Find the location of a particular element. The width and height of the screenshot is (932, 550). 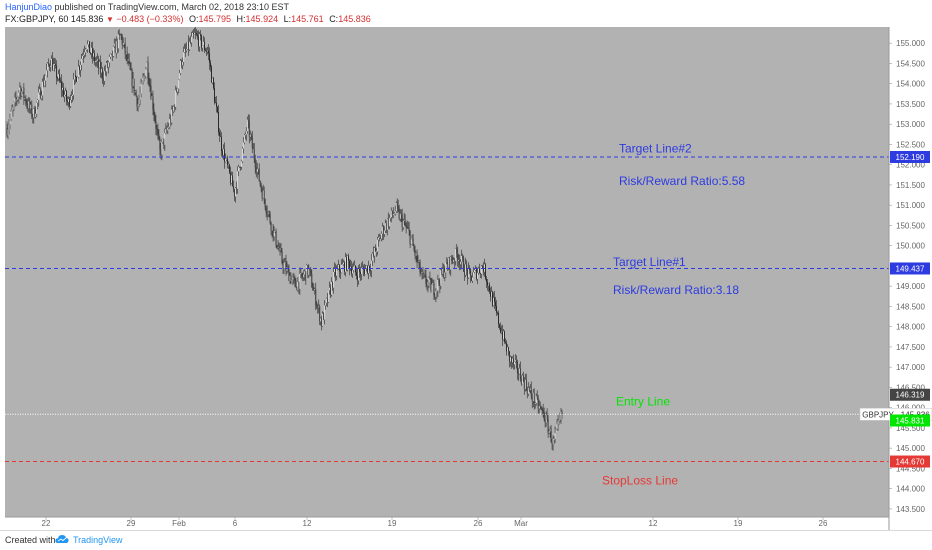

tradingview-cloud-icon is located at coordinates (62, 539).